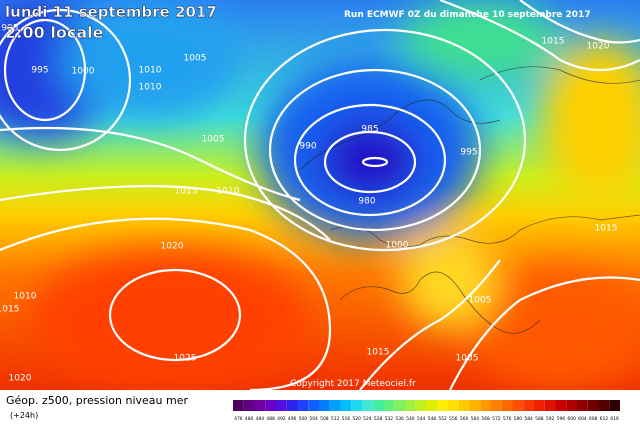 The image size is (640, 427). I want to click on isobar-label: 990, so click(307, 147).